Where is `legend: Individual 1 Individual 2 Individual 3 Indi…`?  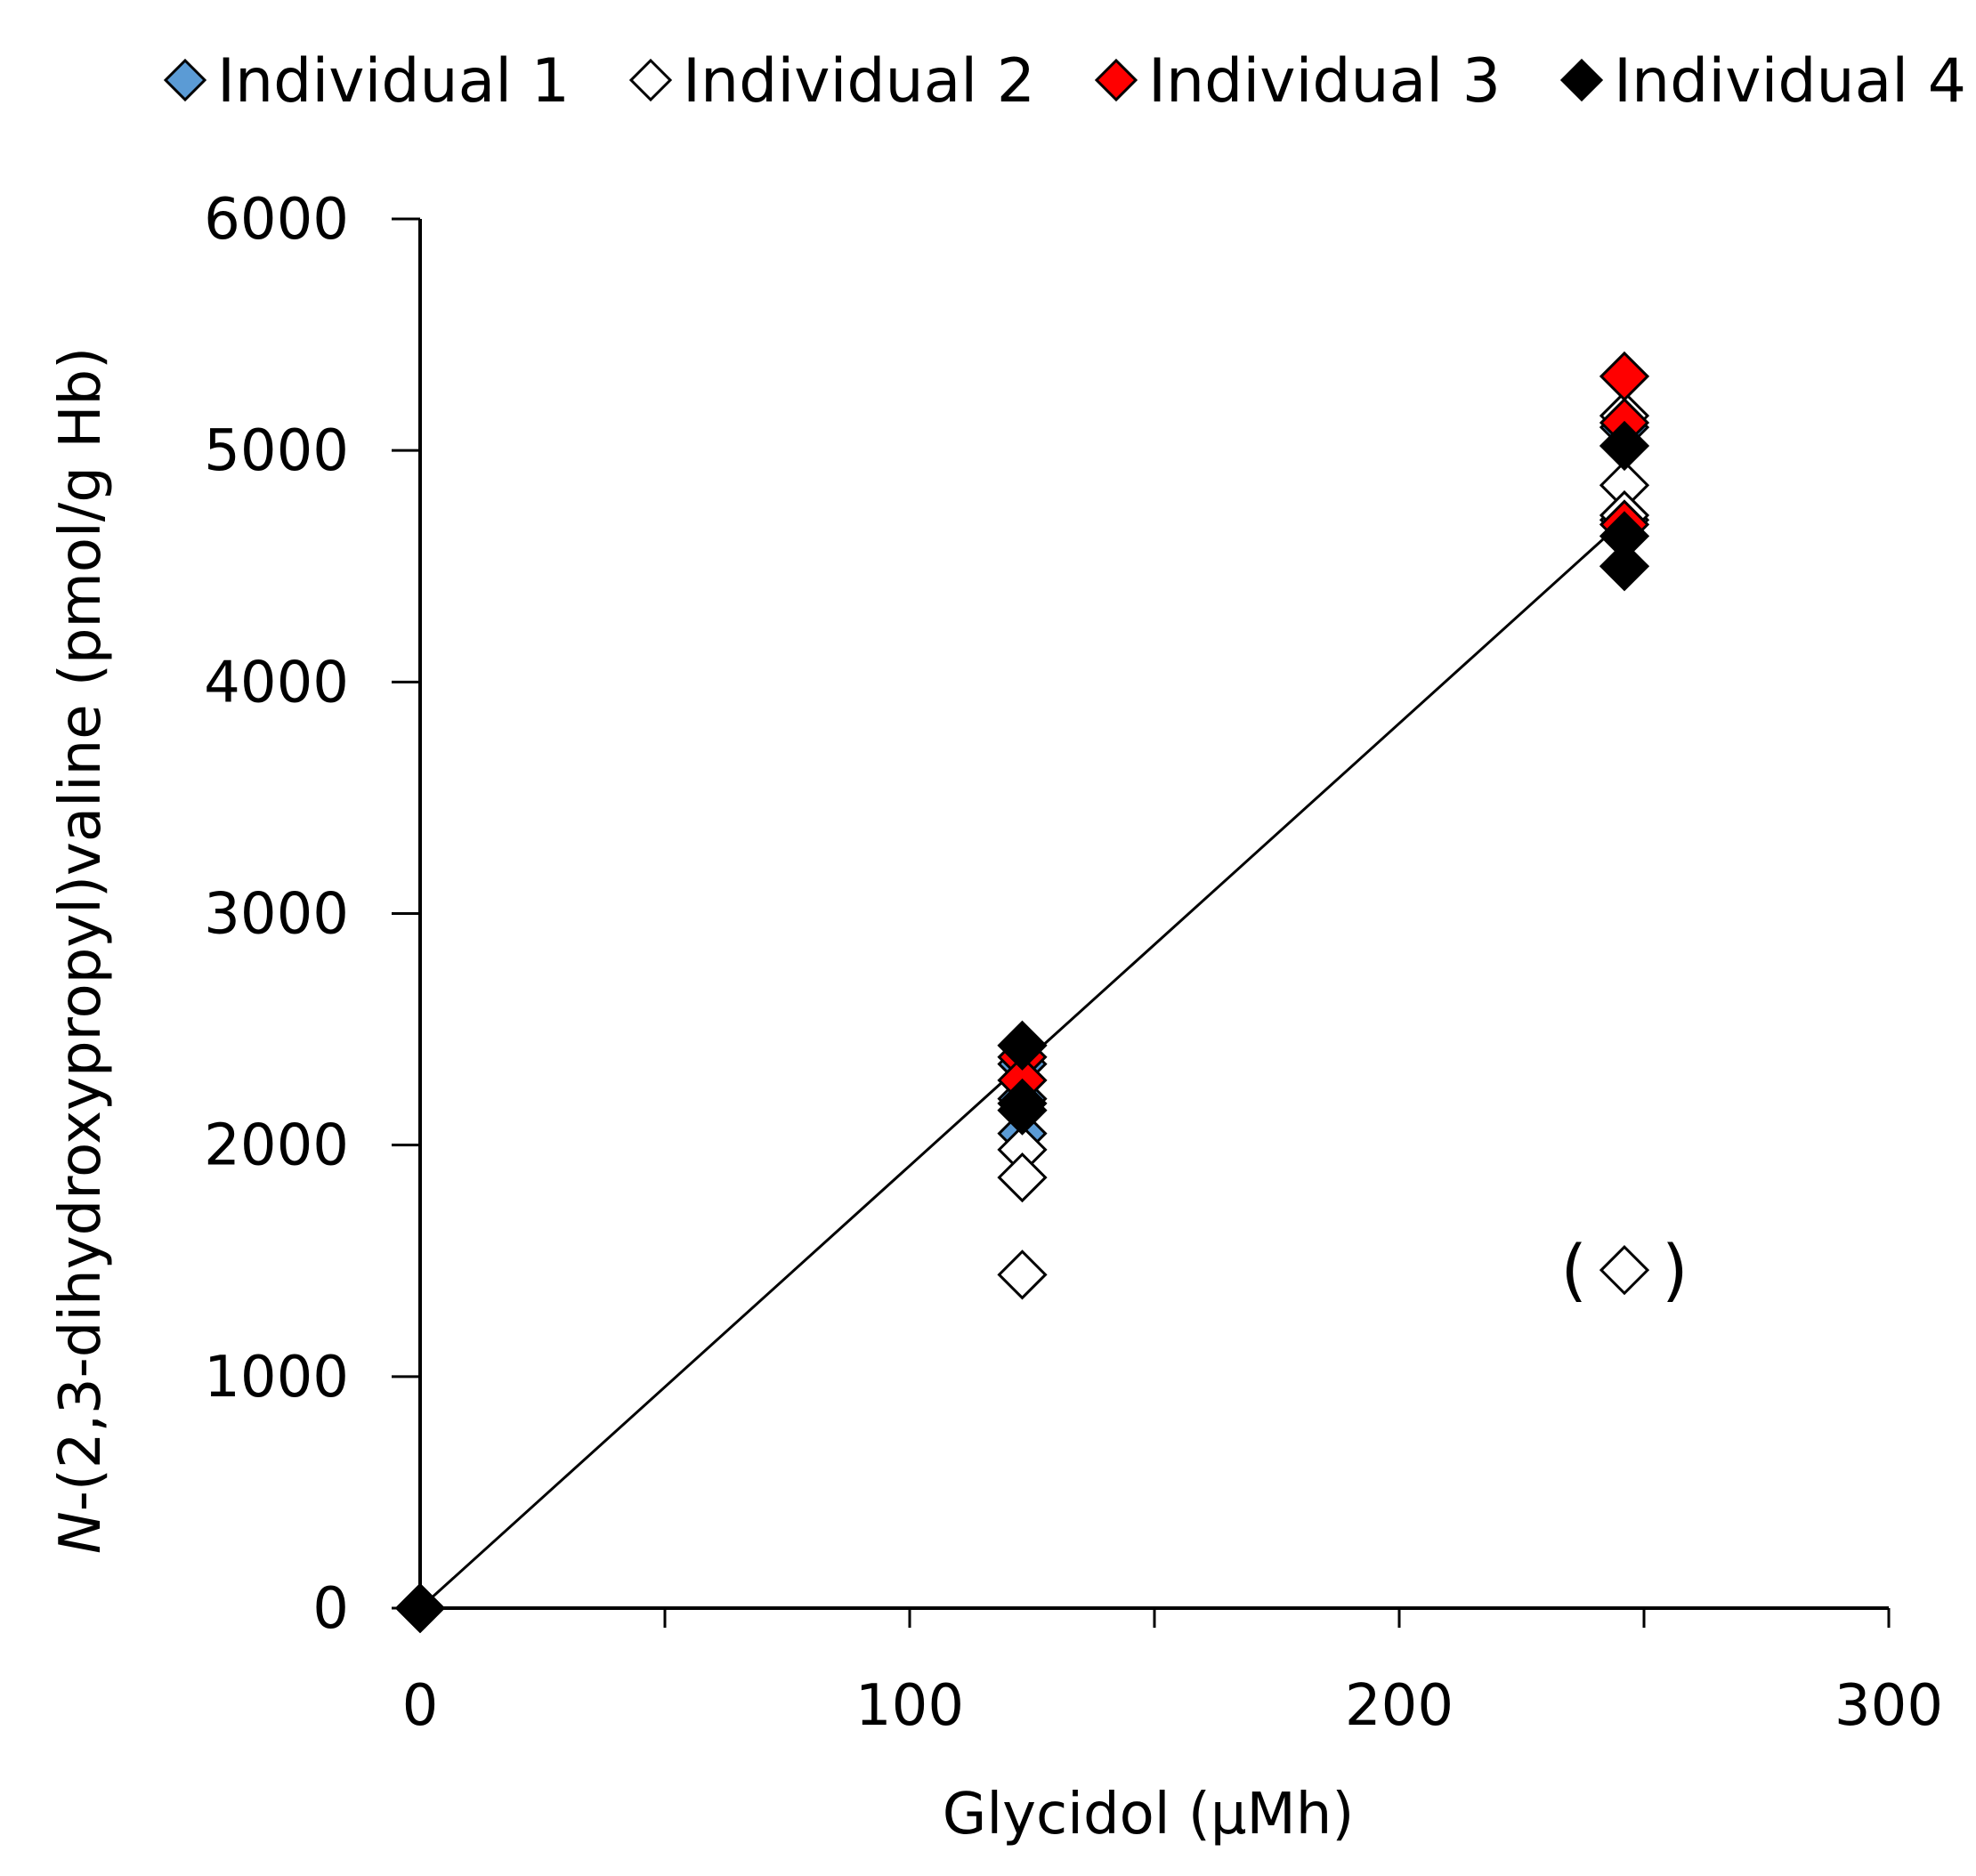
legend: Individual 1 Individual 2 Individual 3 Indi… is located at coordinates (1064, 81).